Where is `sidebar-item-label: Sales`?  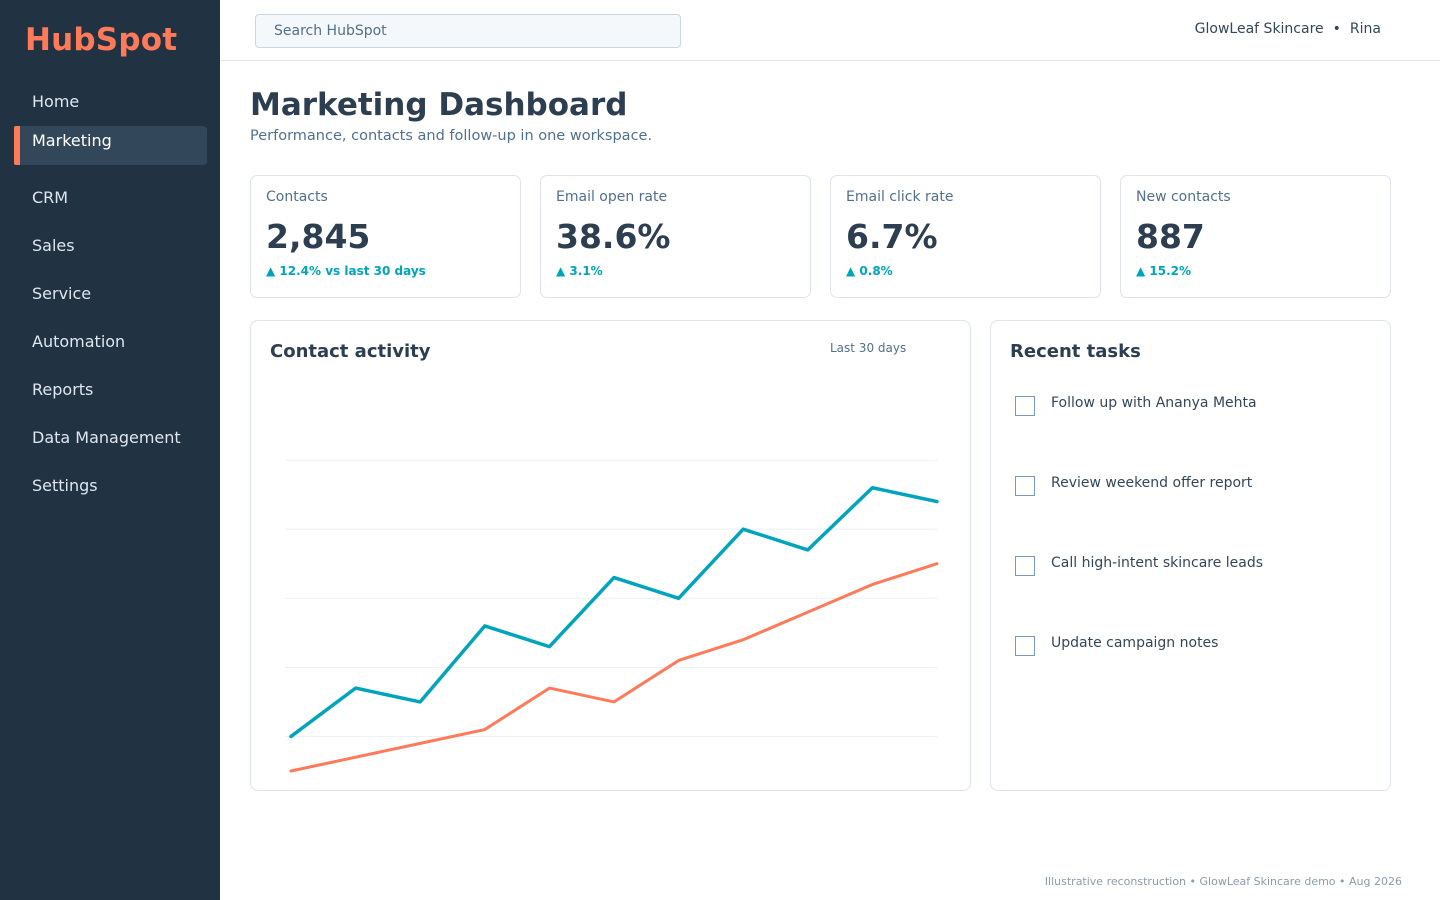 sidebar-item-label: Sales is located at coordinates (53, 245).